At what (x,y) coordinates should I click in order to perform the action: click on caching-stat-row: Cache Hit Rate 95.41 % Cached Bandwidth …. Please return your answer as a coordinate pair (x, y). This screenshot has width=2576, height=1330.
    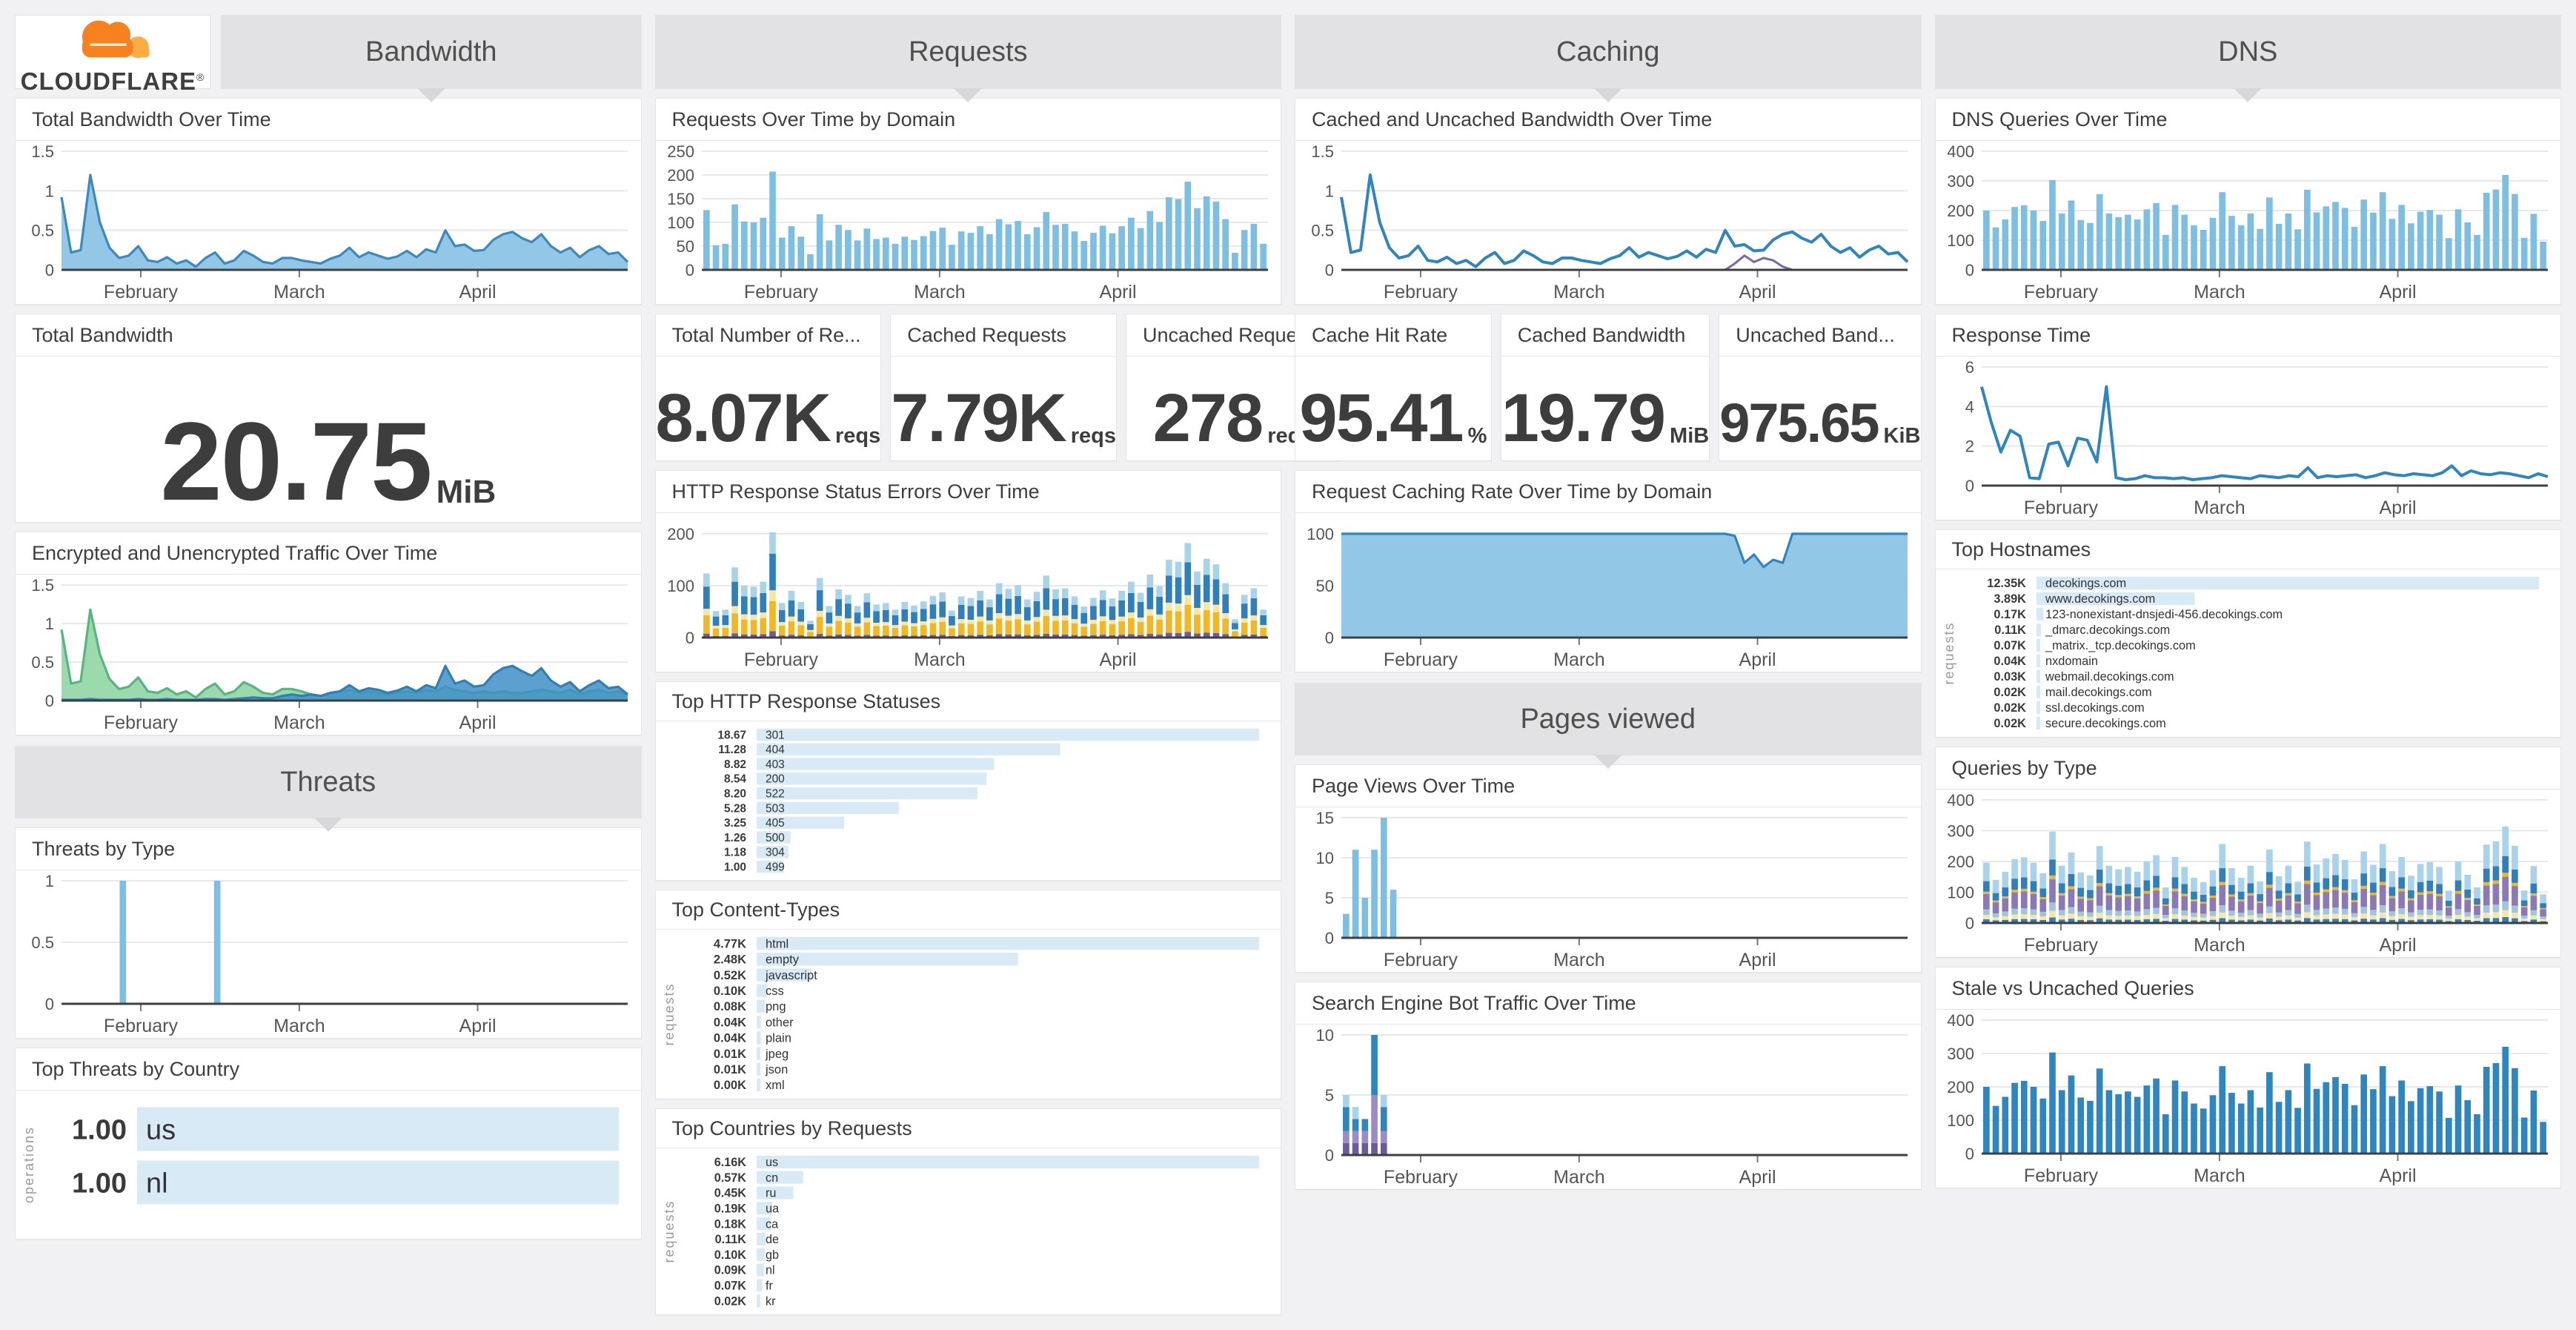
    Looking at the image, I should click on (1609, 387).